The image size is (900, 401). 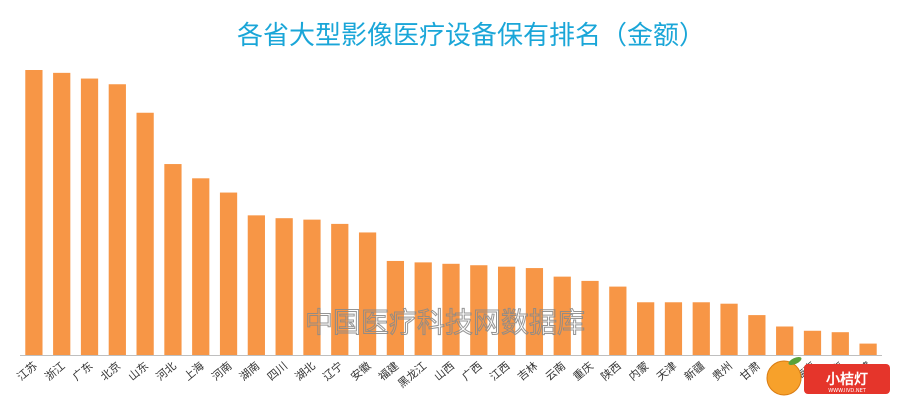 I want to click on leaf-icon, so click(x=795, y=361).